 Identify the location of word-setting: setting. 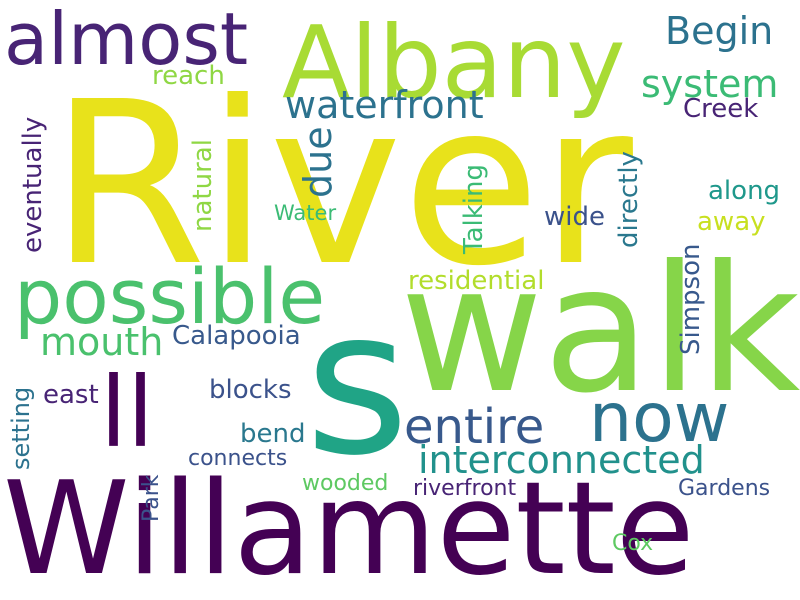
(21, 428).